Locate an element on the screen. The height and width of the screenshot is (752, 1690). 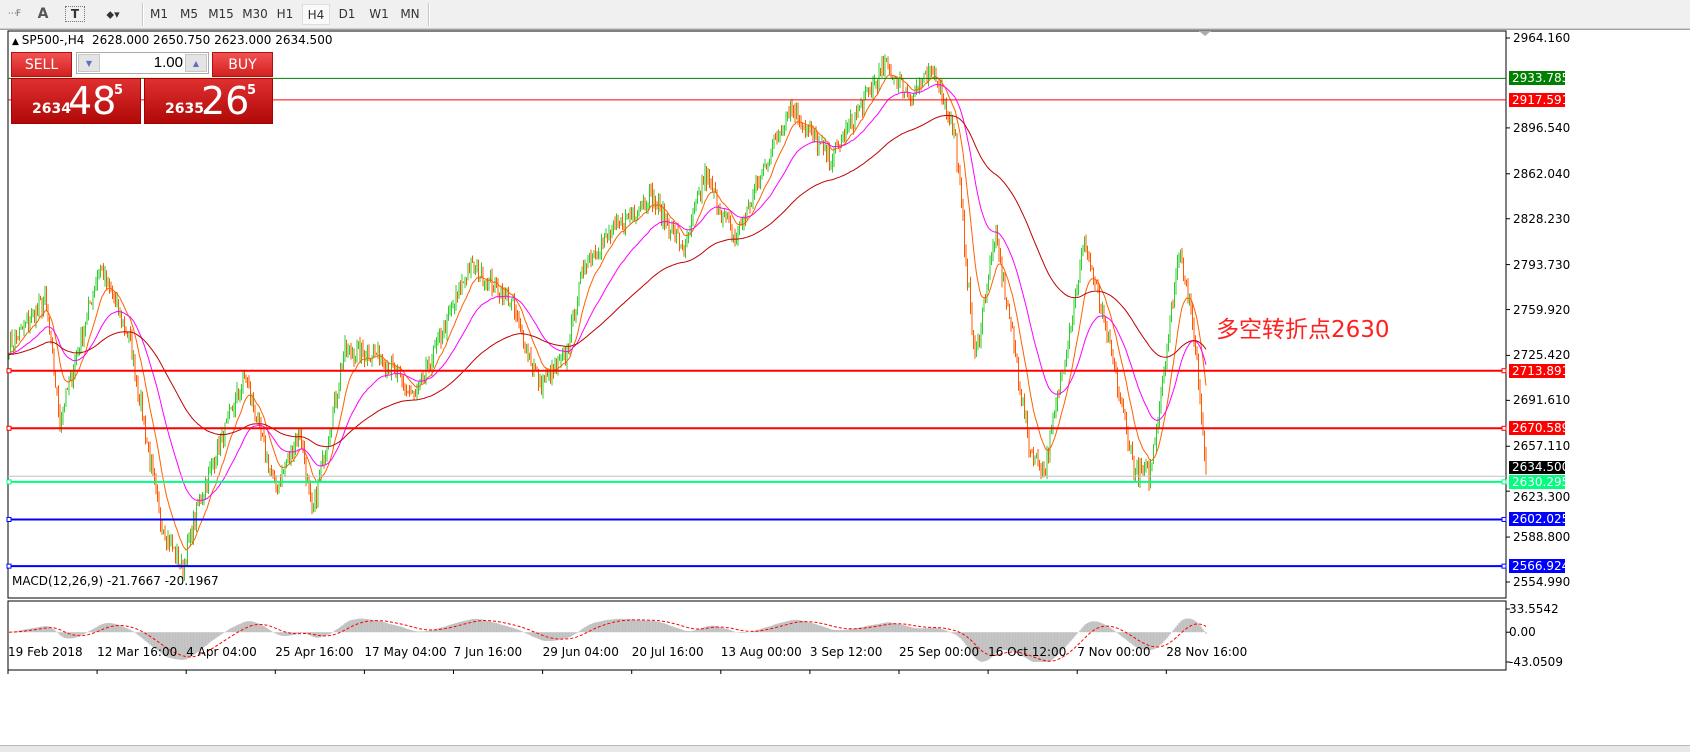
shift-marker-icon is located at coordinates (1205, 33).